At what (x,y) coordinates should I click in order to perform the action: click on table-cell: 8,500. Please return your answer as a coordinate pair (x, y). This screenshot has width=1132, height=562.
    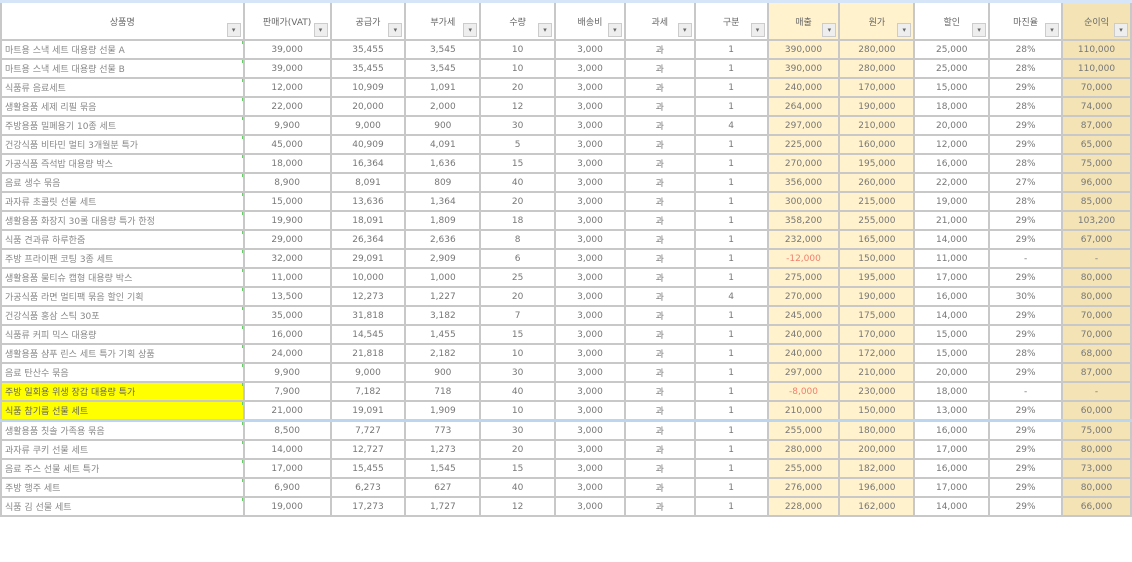
    Looking at the image, I should click on (287, 430).